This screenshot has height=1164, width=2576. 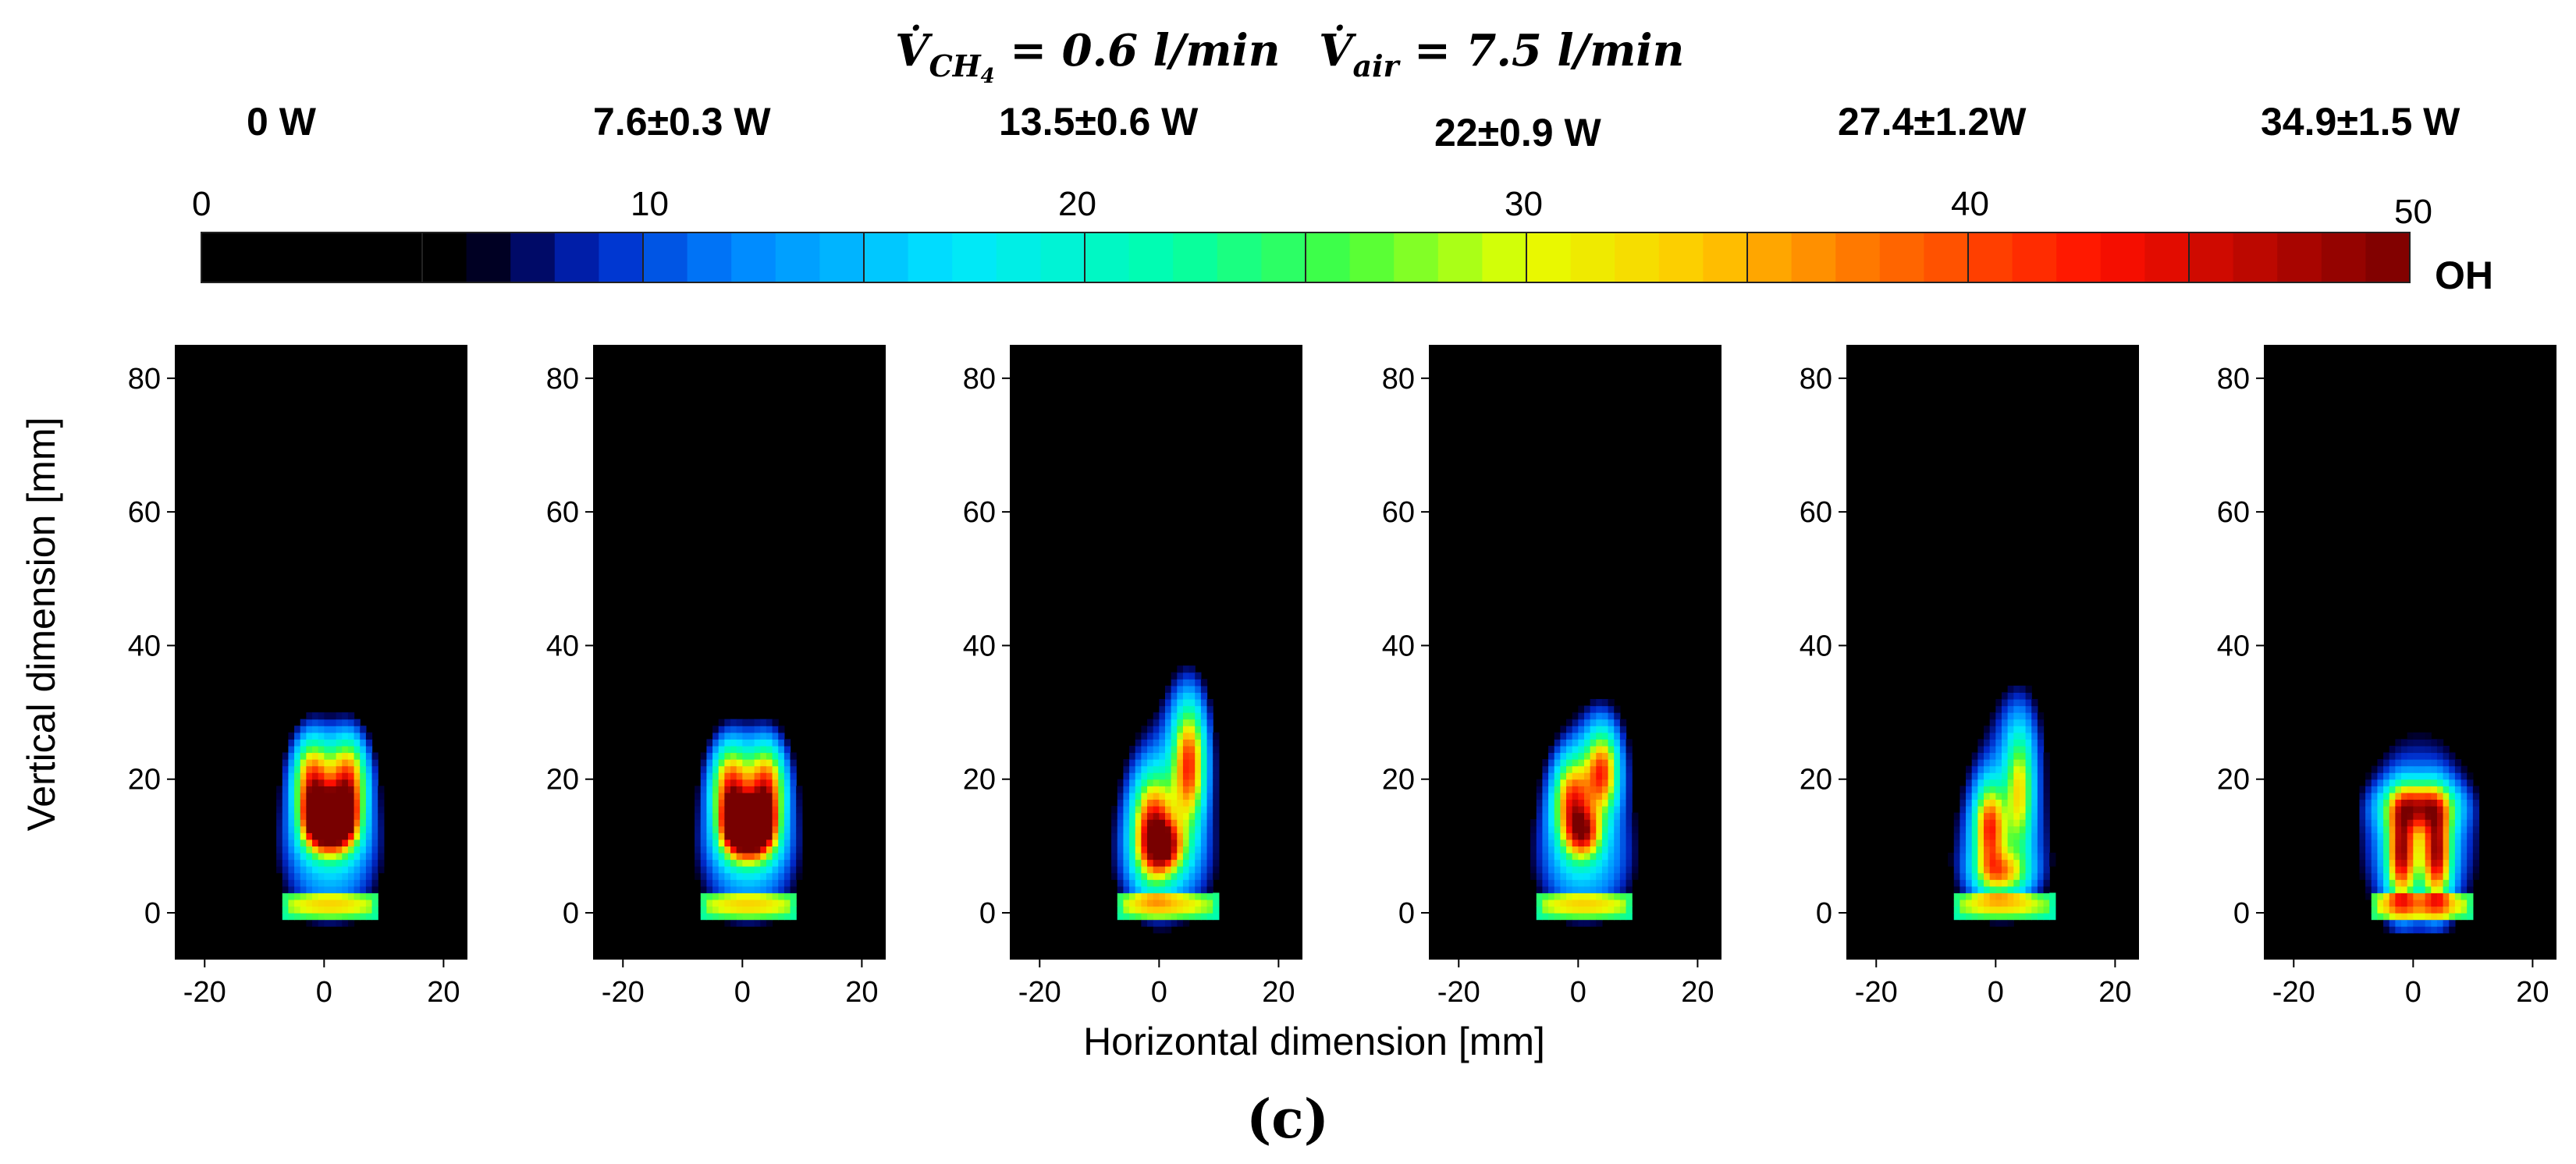 What do you see at coordinates (324, 993) in the screenshot?
I see `x-tick-label: 0` at bounding box center [324, 993].